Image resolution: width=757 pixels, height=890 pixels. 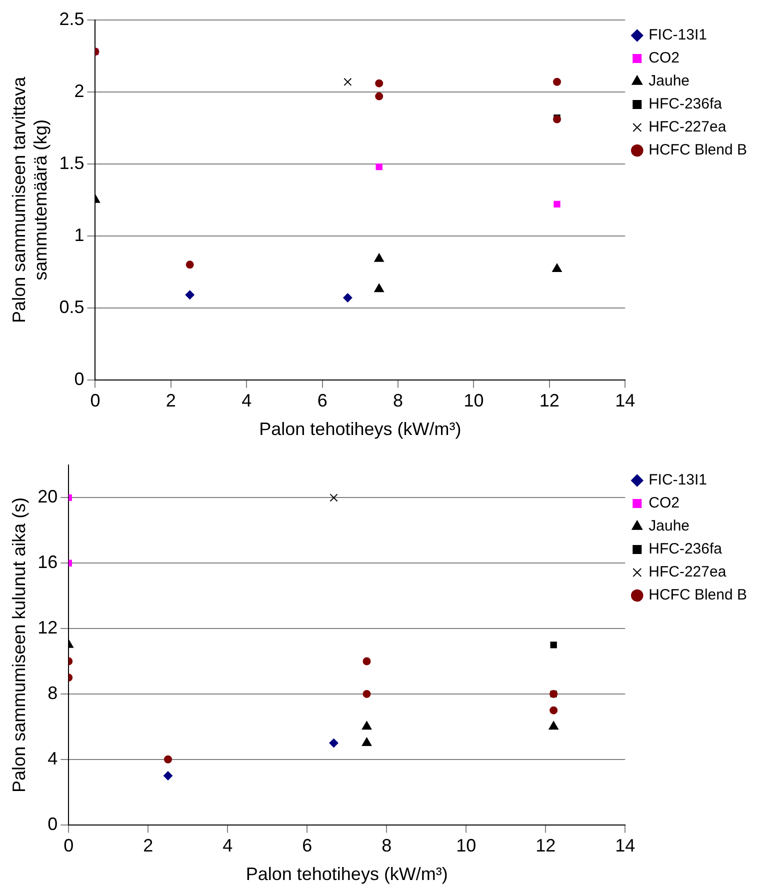 I want to click on y-tick-label: 0.5, so click(x=71, y=306).